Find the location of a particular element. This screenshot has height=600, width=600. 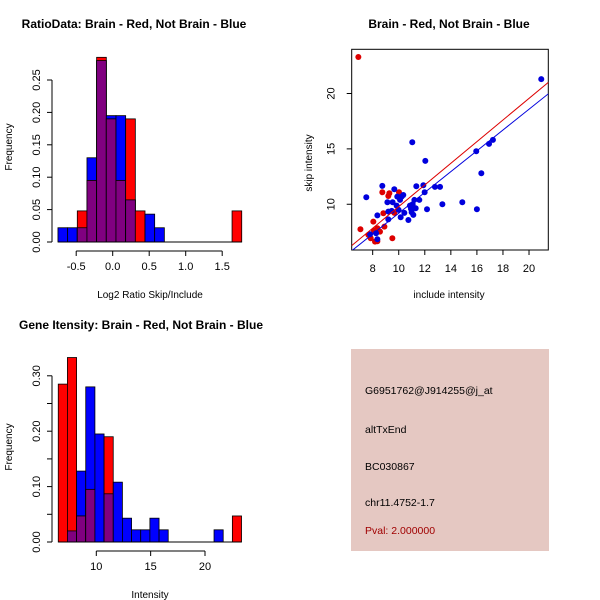

x-axis-label: Log2 Ratio Skip/Include is located at coordinates (150, 295).